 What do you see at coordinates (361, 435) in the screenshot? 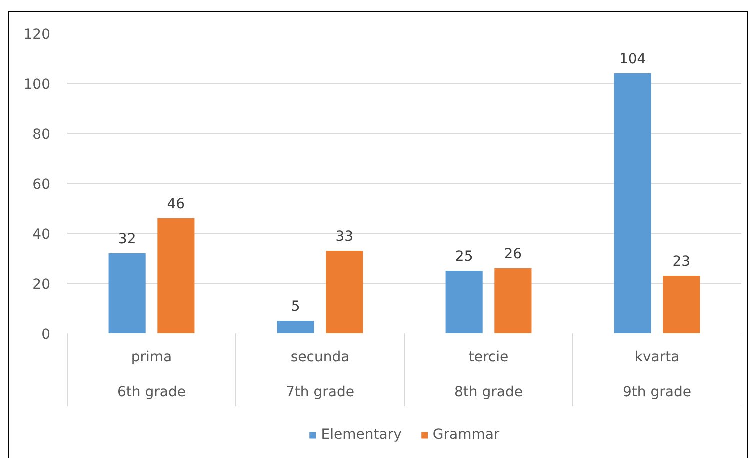
I see `legend-label: Elementary` at bounding box center [361, 435].